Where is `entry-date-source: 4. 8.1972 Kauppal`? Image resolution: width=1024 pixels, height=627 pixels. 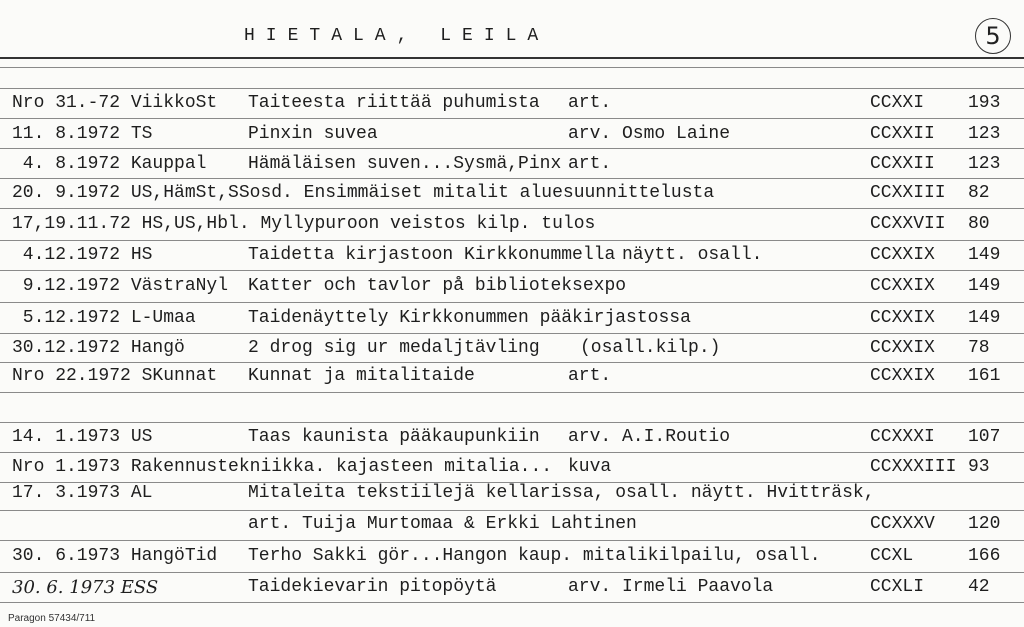
entry-date-source: 4. 8.1972 Kauppal is located at coordinates (109, 164).